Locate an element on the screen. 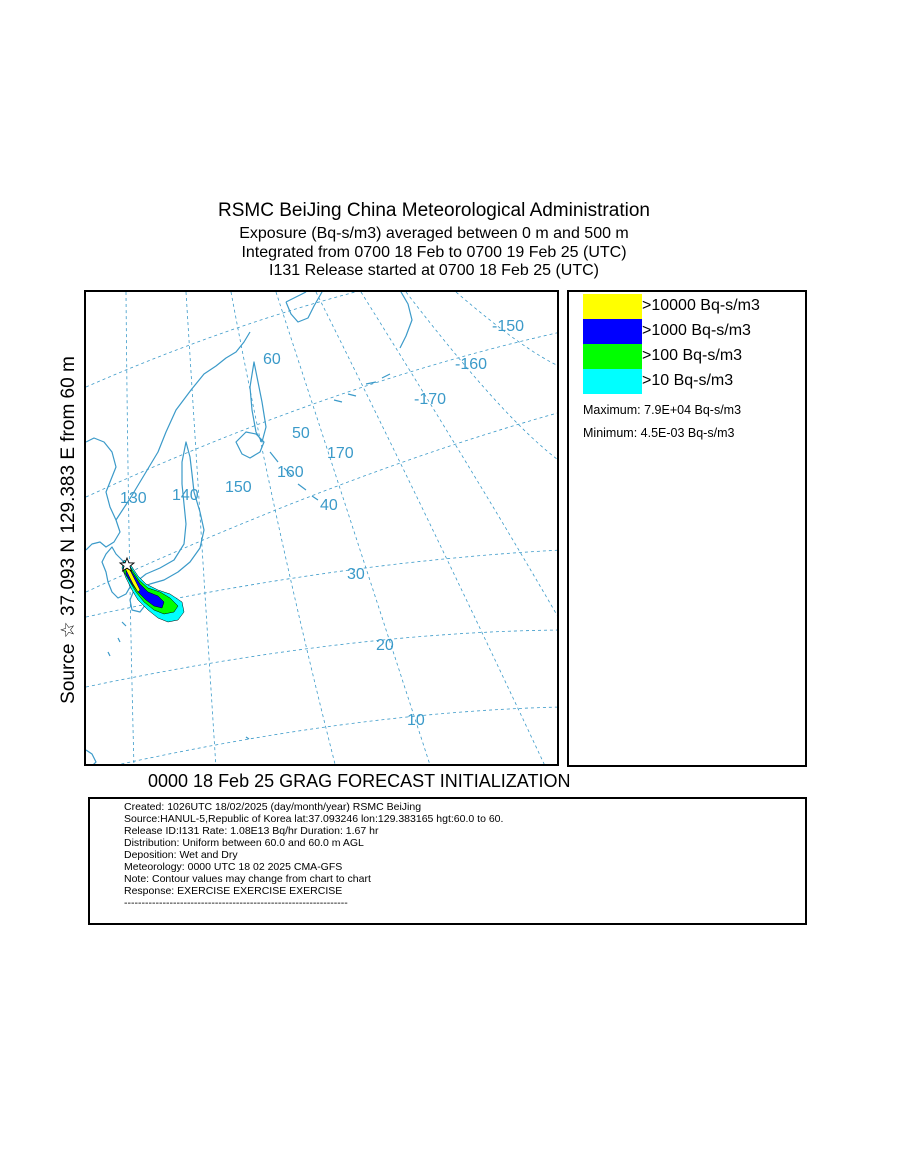  maximum-value: Maximum: 7.9E+04 Bq-s/m3 is located at coordinates (662, 410).